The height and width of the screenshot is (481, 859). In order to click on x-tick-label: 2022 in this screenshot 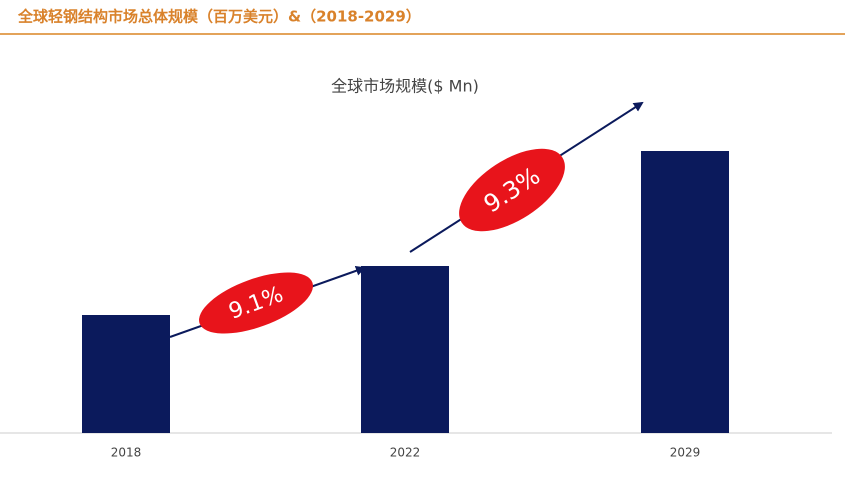, I will do `click(405, 453)`.